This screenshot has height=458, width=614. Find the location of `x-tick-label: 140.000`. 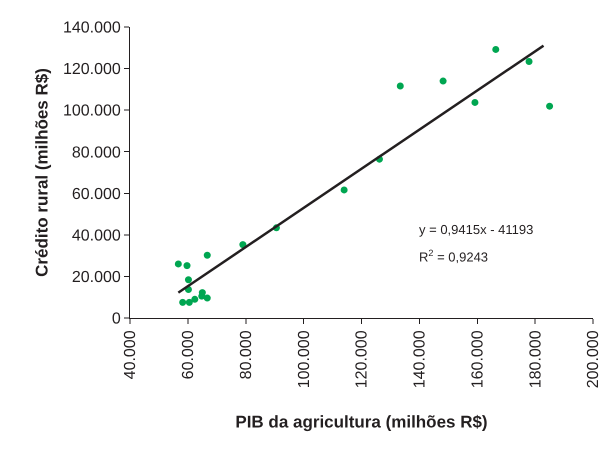

x-tick-label: 140.000 is located at coordinates (420, 359).